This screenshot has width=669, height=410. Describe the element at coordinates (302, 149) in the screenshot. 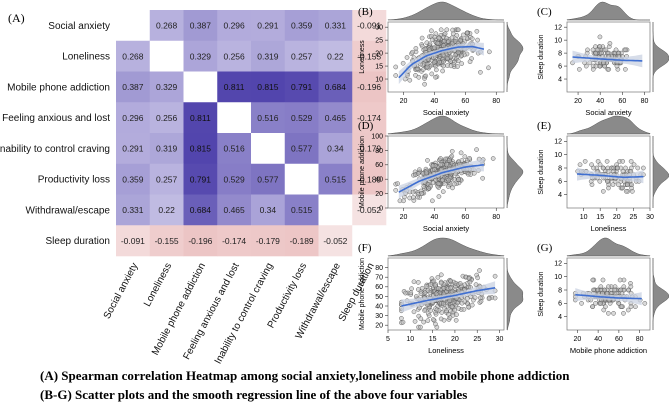

I see `heatmap-value-label: 0.577` at that location.